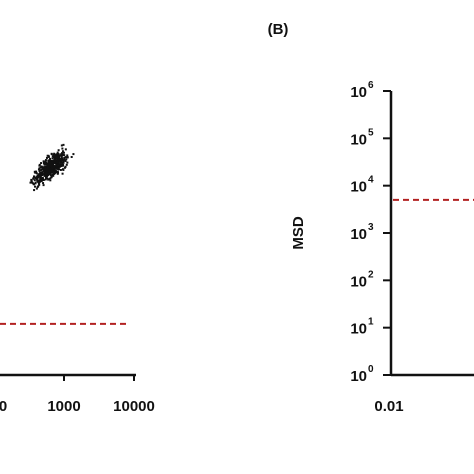 The image size is (474, 474). I want to click on panel-a-x-tick-label: 1000, so click(63, 406).